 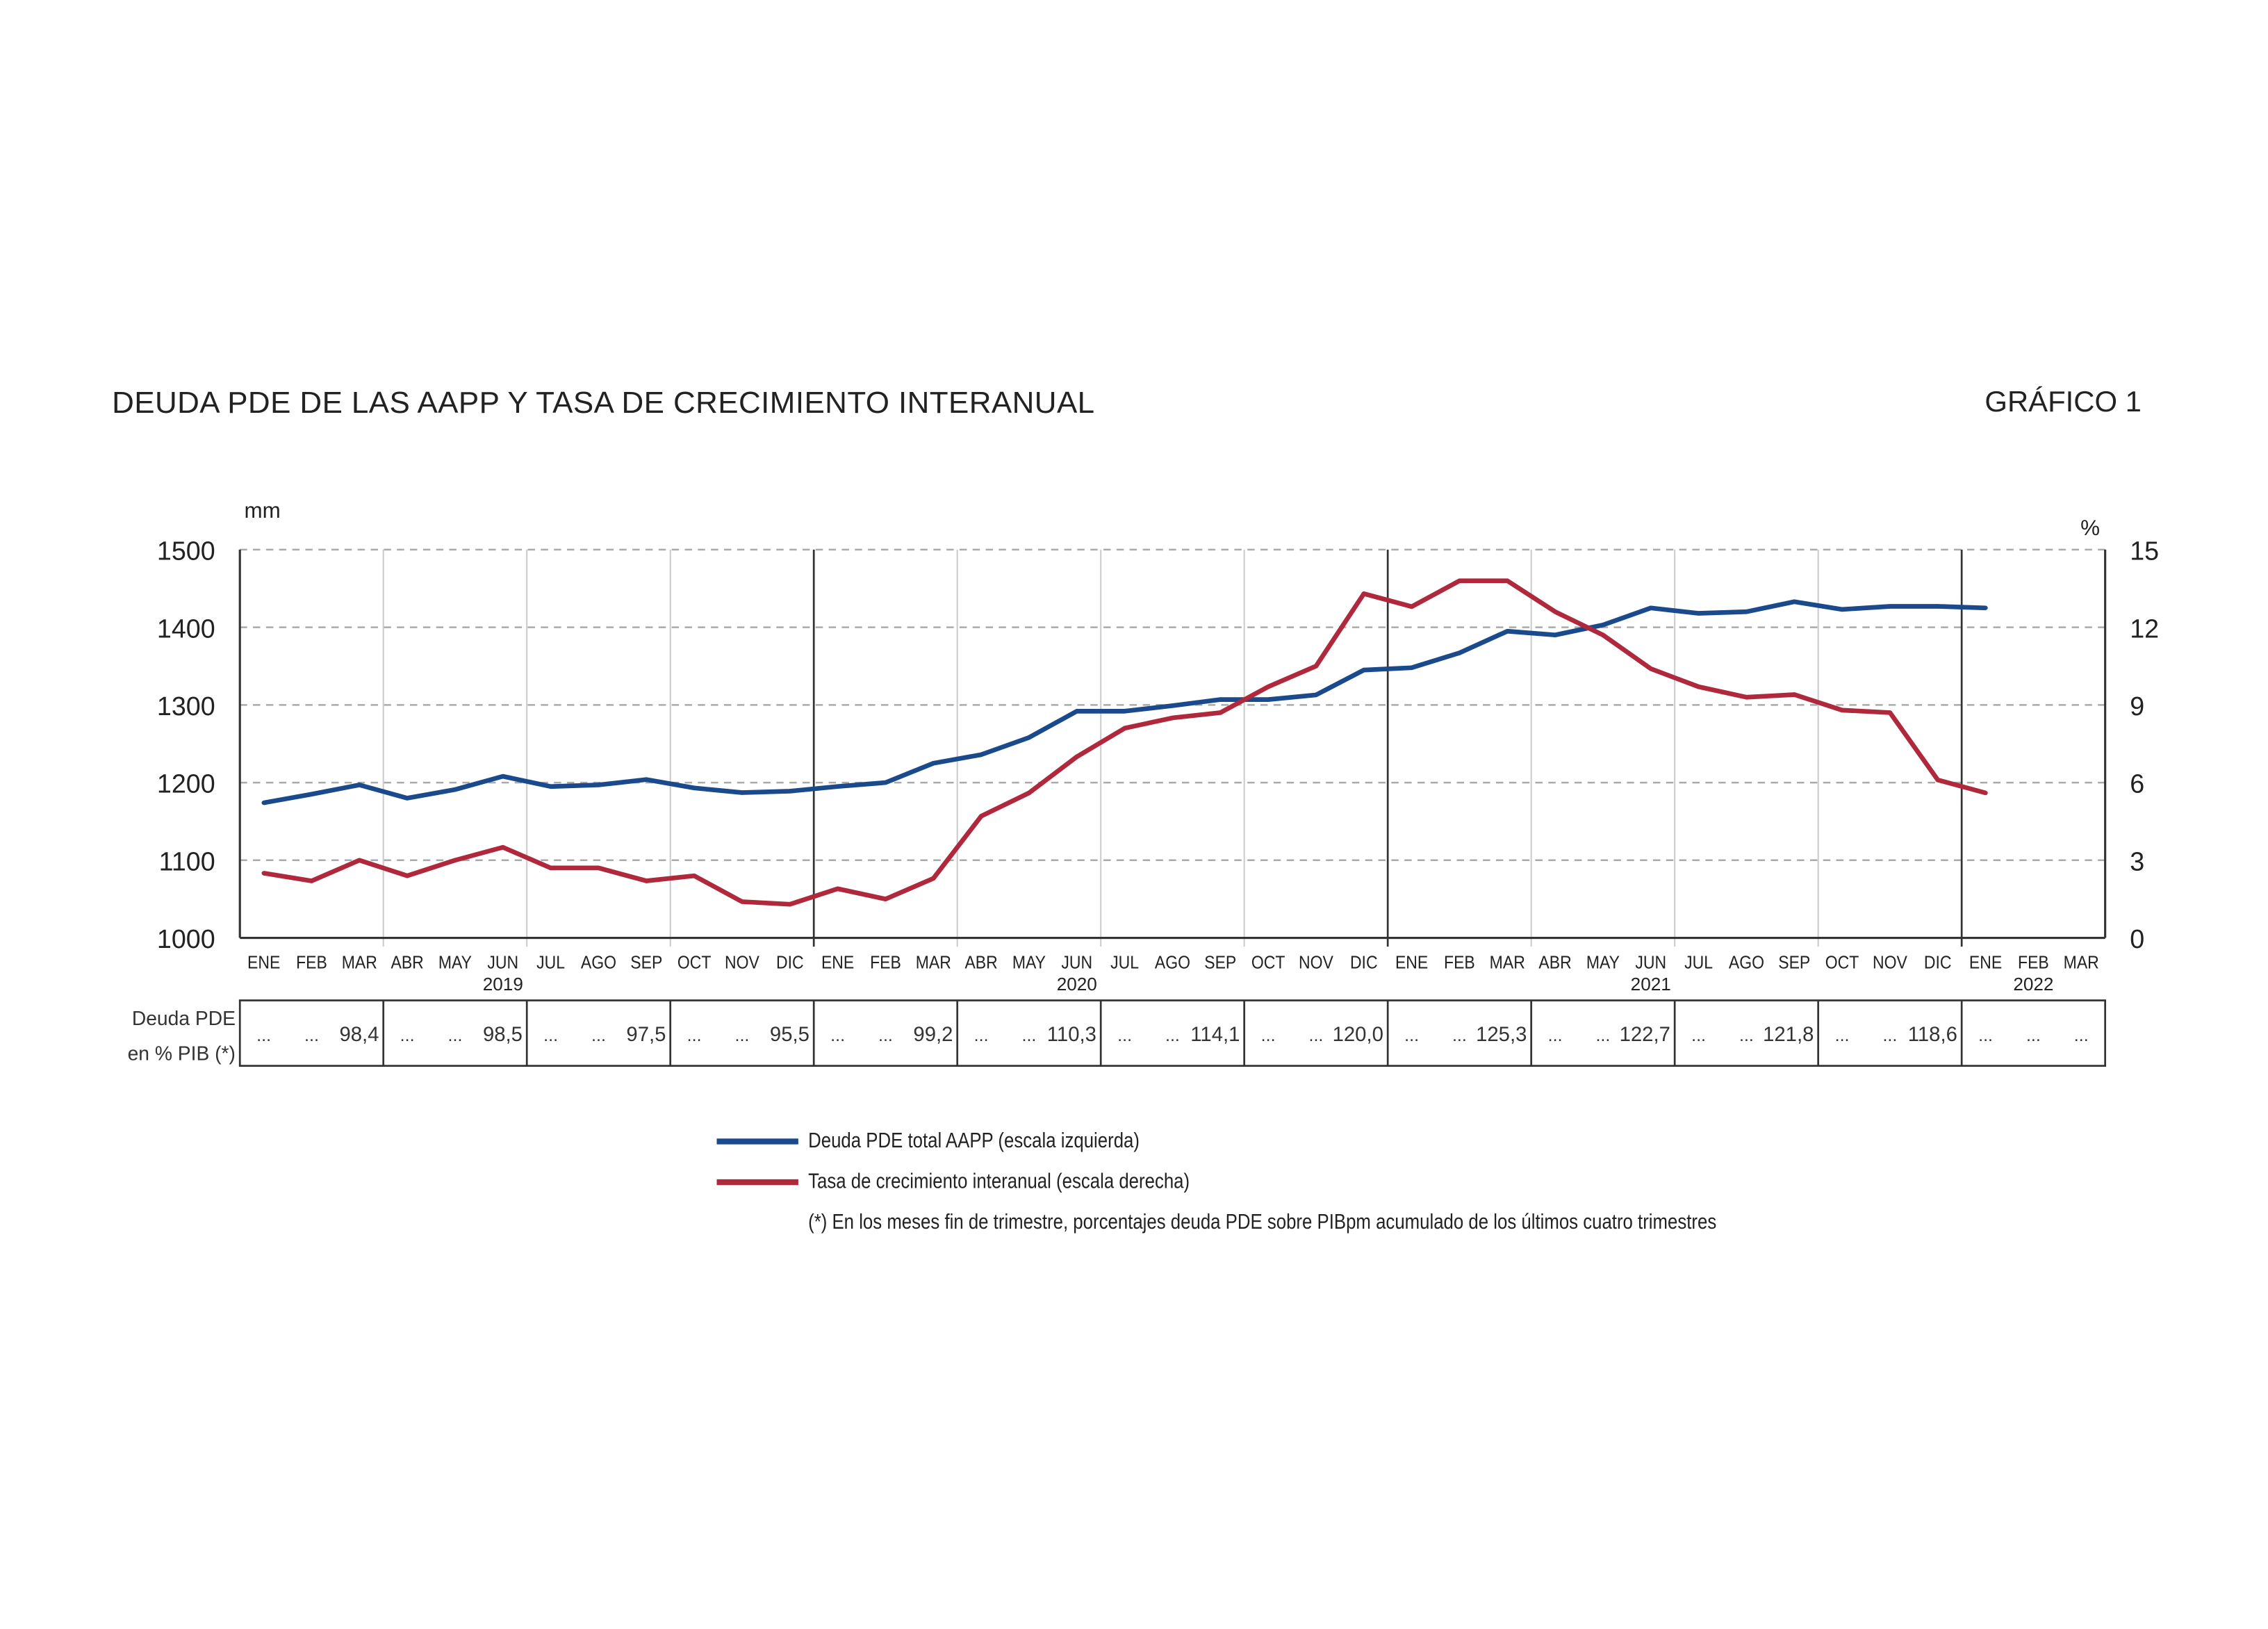 What do you see at coordinates (2137, 939) in the screenshot?
I see `y-right-tick-label: 0` at bounding box center [2137, 939].